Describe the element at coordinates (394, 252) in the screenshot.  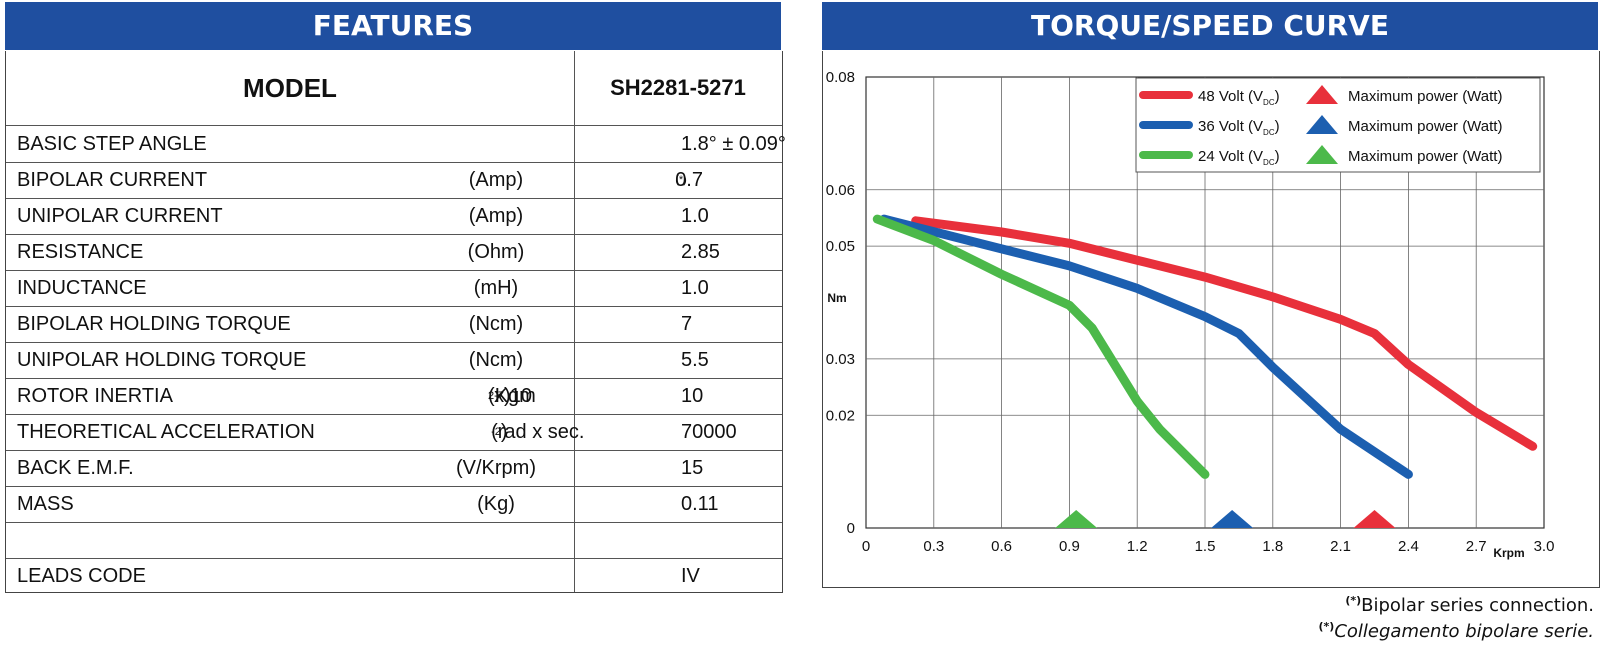
I see `table-row: RESISTANCE (Ohm) 2.85` at that location.